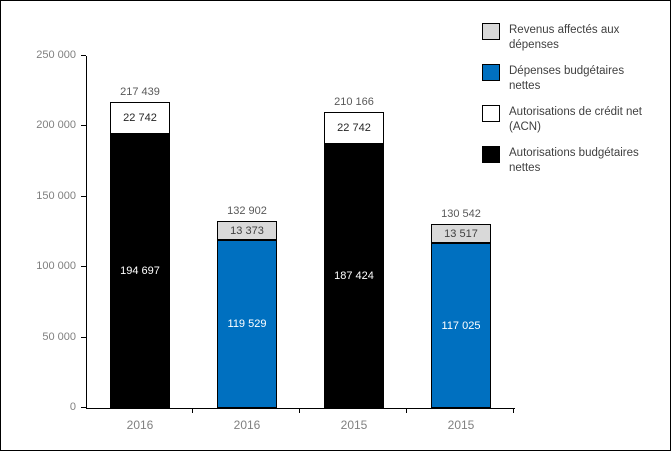  I want to click on legend-item: Autorisations de crédit net (ACN), so click(565, 119).